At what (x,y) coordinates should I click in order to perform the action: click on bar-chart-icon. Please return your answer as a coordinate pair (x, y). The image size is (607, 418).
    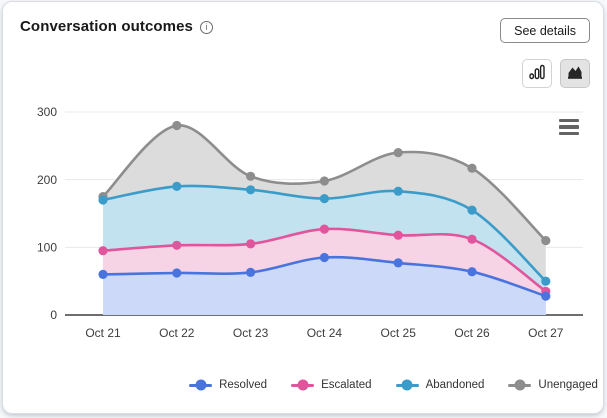
    Looking at the image, I should click on (537, 73).